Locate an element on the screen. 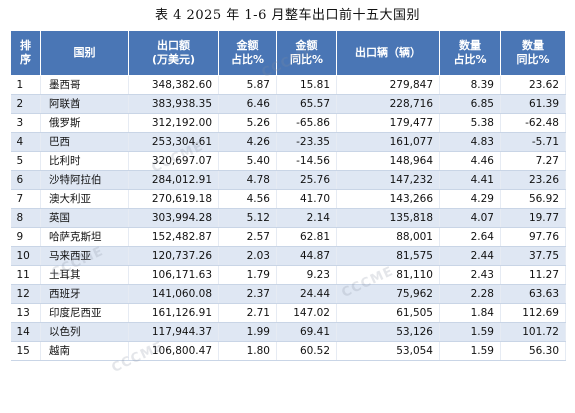 Image resolution: width=575 pixels, height=413 pixels. cell-units-yoy: -5.71 is located at coordinates (533, 142).